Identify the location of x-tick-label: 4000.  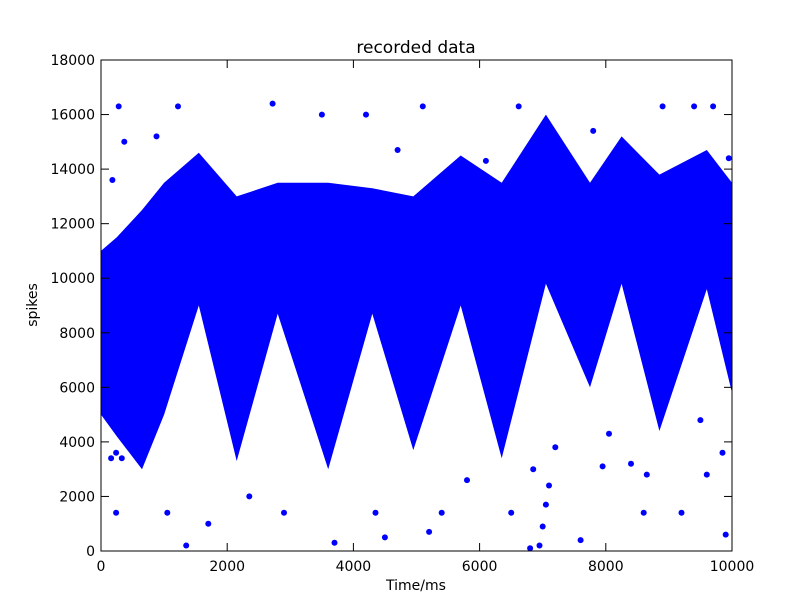
(354, 567).